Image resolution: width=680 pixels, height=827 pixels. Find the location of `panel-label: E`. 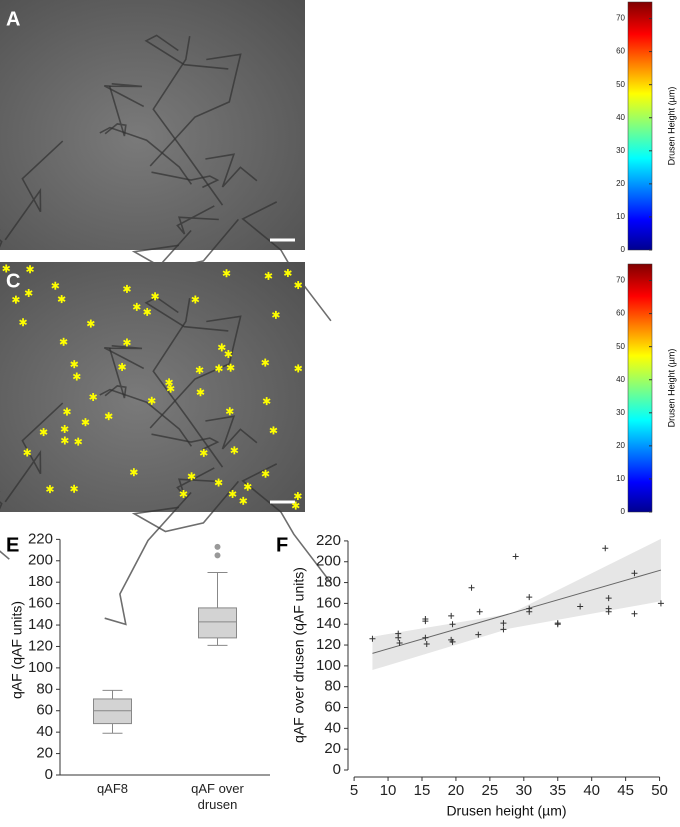

panel-label: E is located at coordinates (12, 545).